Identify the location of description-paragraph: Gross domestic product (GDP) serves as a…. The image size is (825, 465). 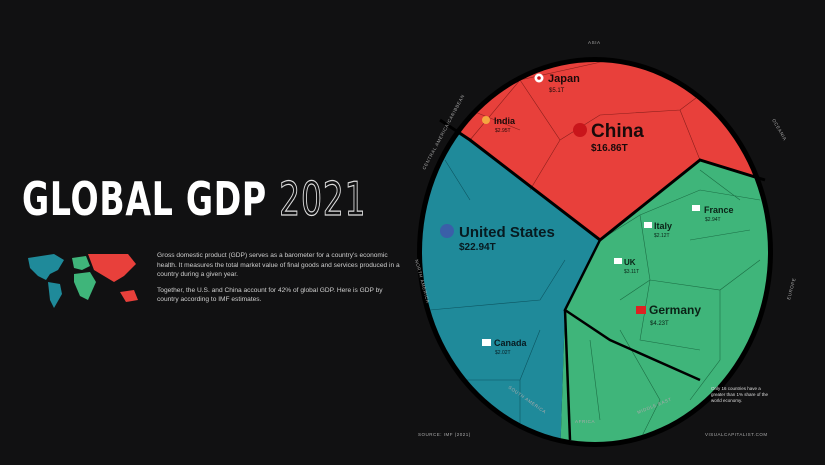
(278, 265).